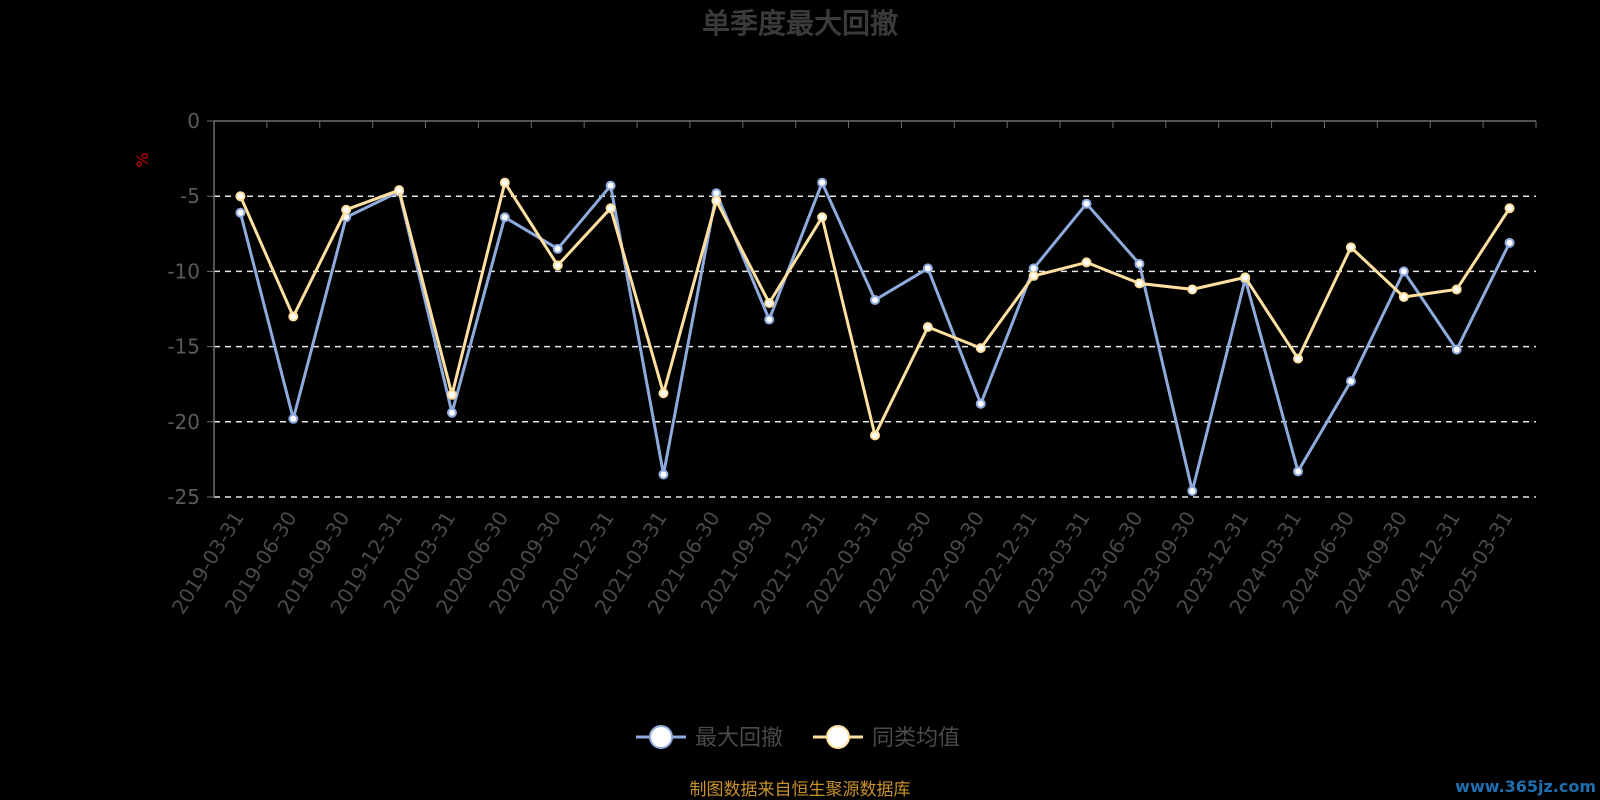 The image size is (1600, 800). I want to click on y-tick-label: -5, so click(190, 196).